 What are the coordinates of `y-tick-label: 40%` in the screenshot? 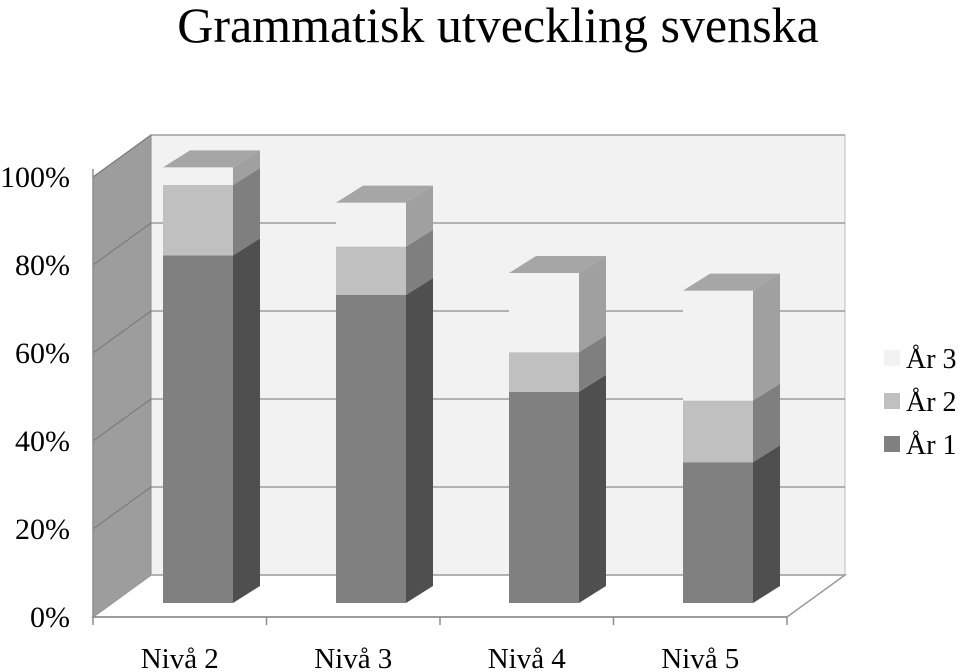 It's located at (42, 441).